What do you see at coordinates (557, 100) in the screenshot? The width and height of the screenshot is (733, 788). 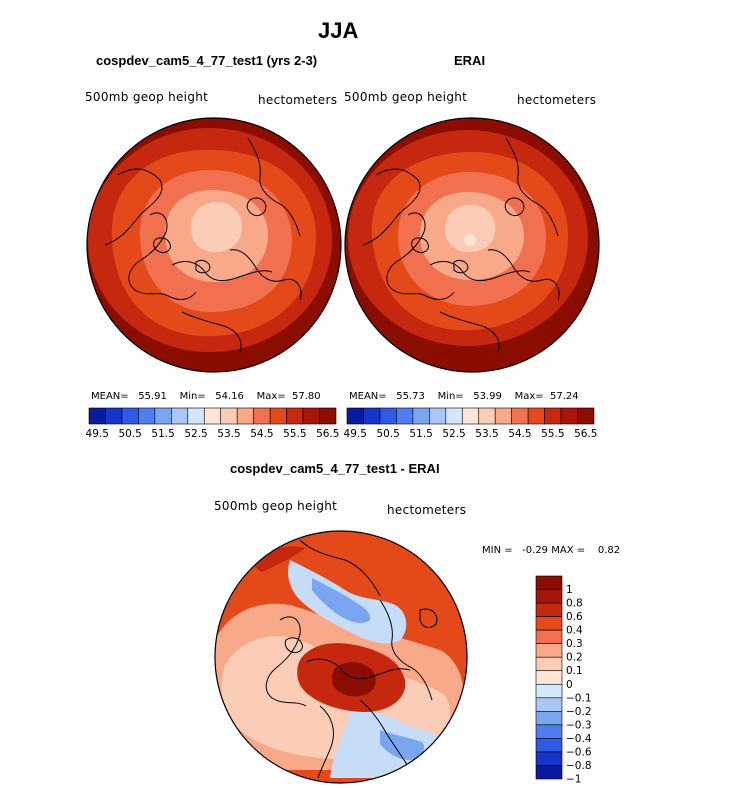 I see `panel2-right-label: hectometers` at bounding box center [557, 100].